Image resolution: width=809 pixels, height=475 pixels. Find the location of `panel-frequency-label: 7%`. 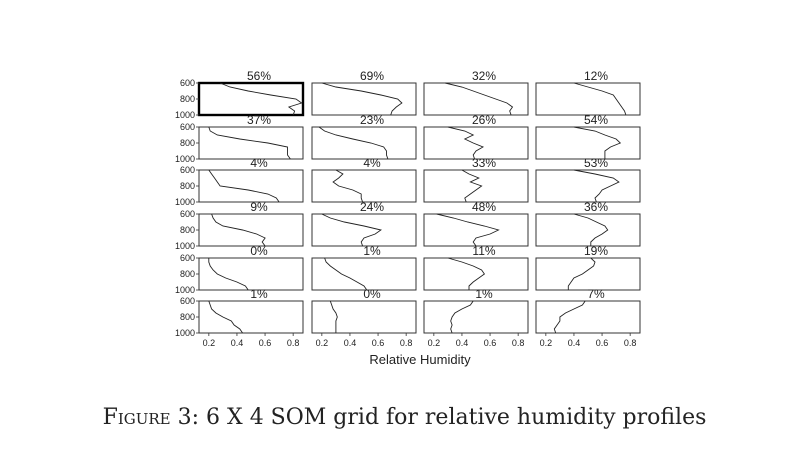

panel-frequency-label: 7% is located at coordinates (596, 294).